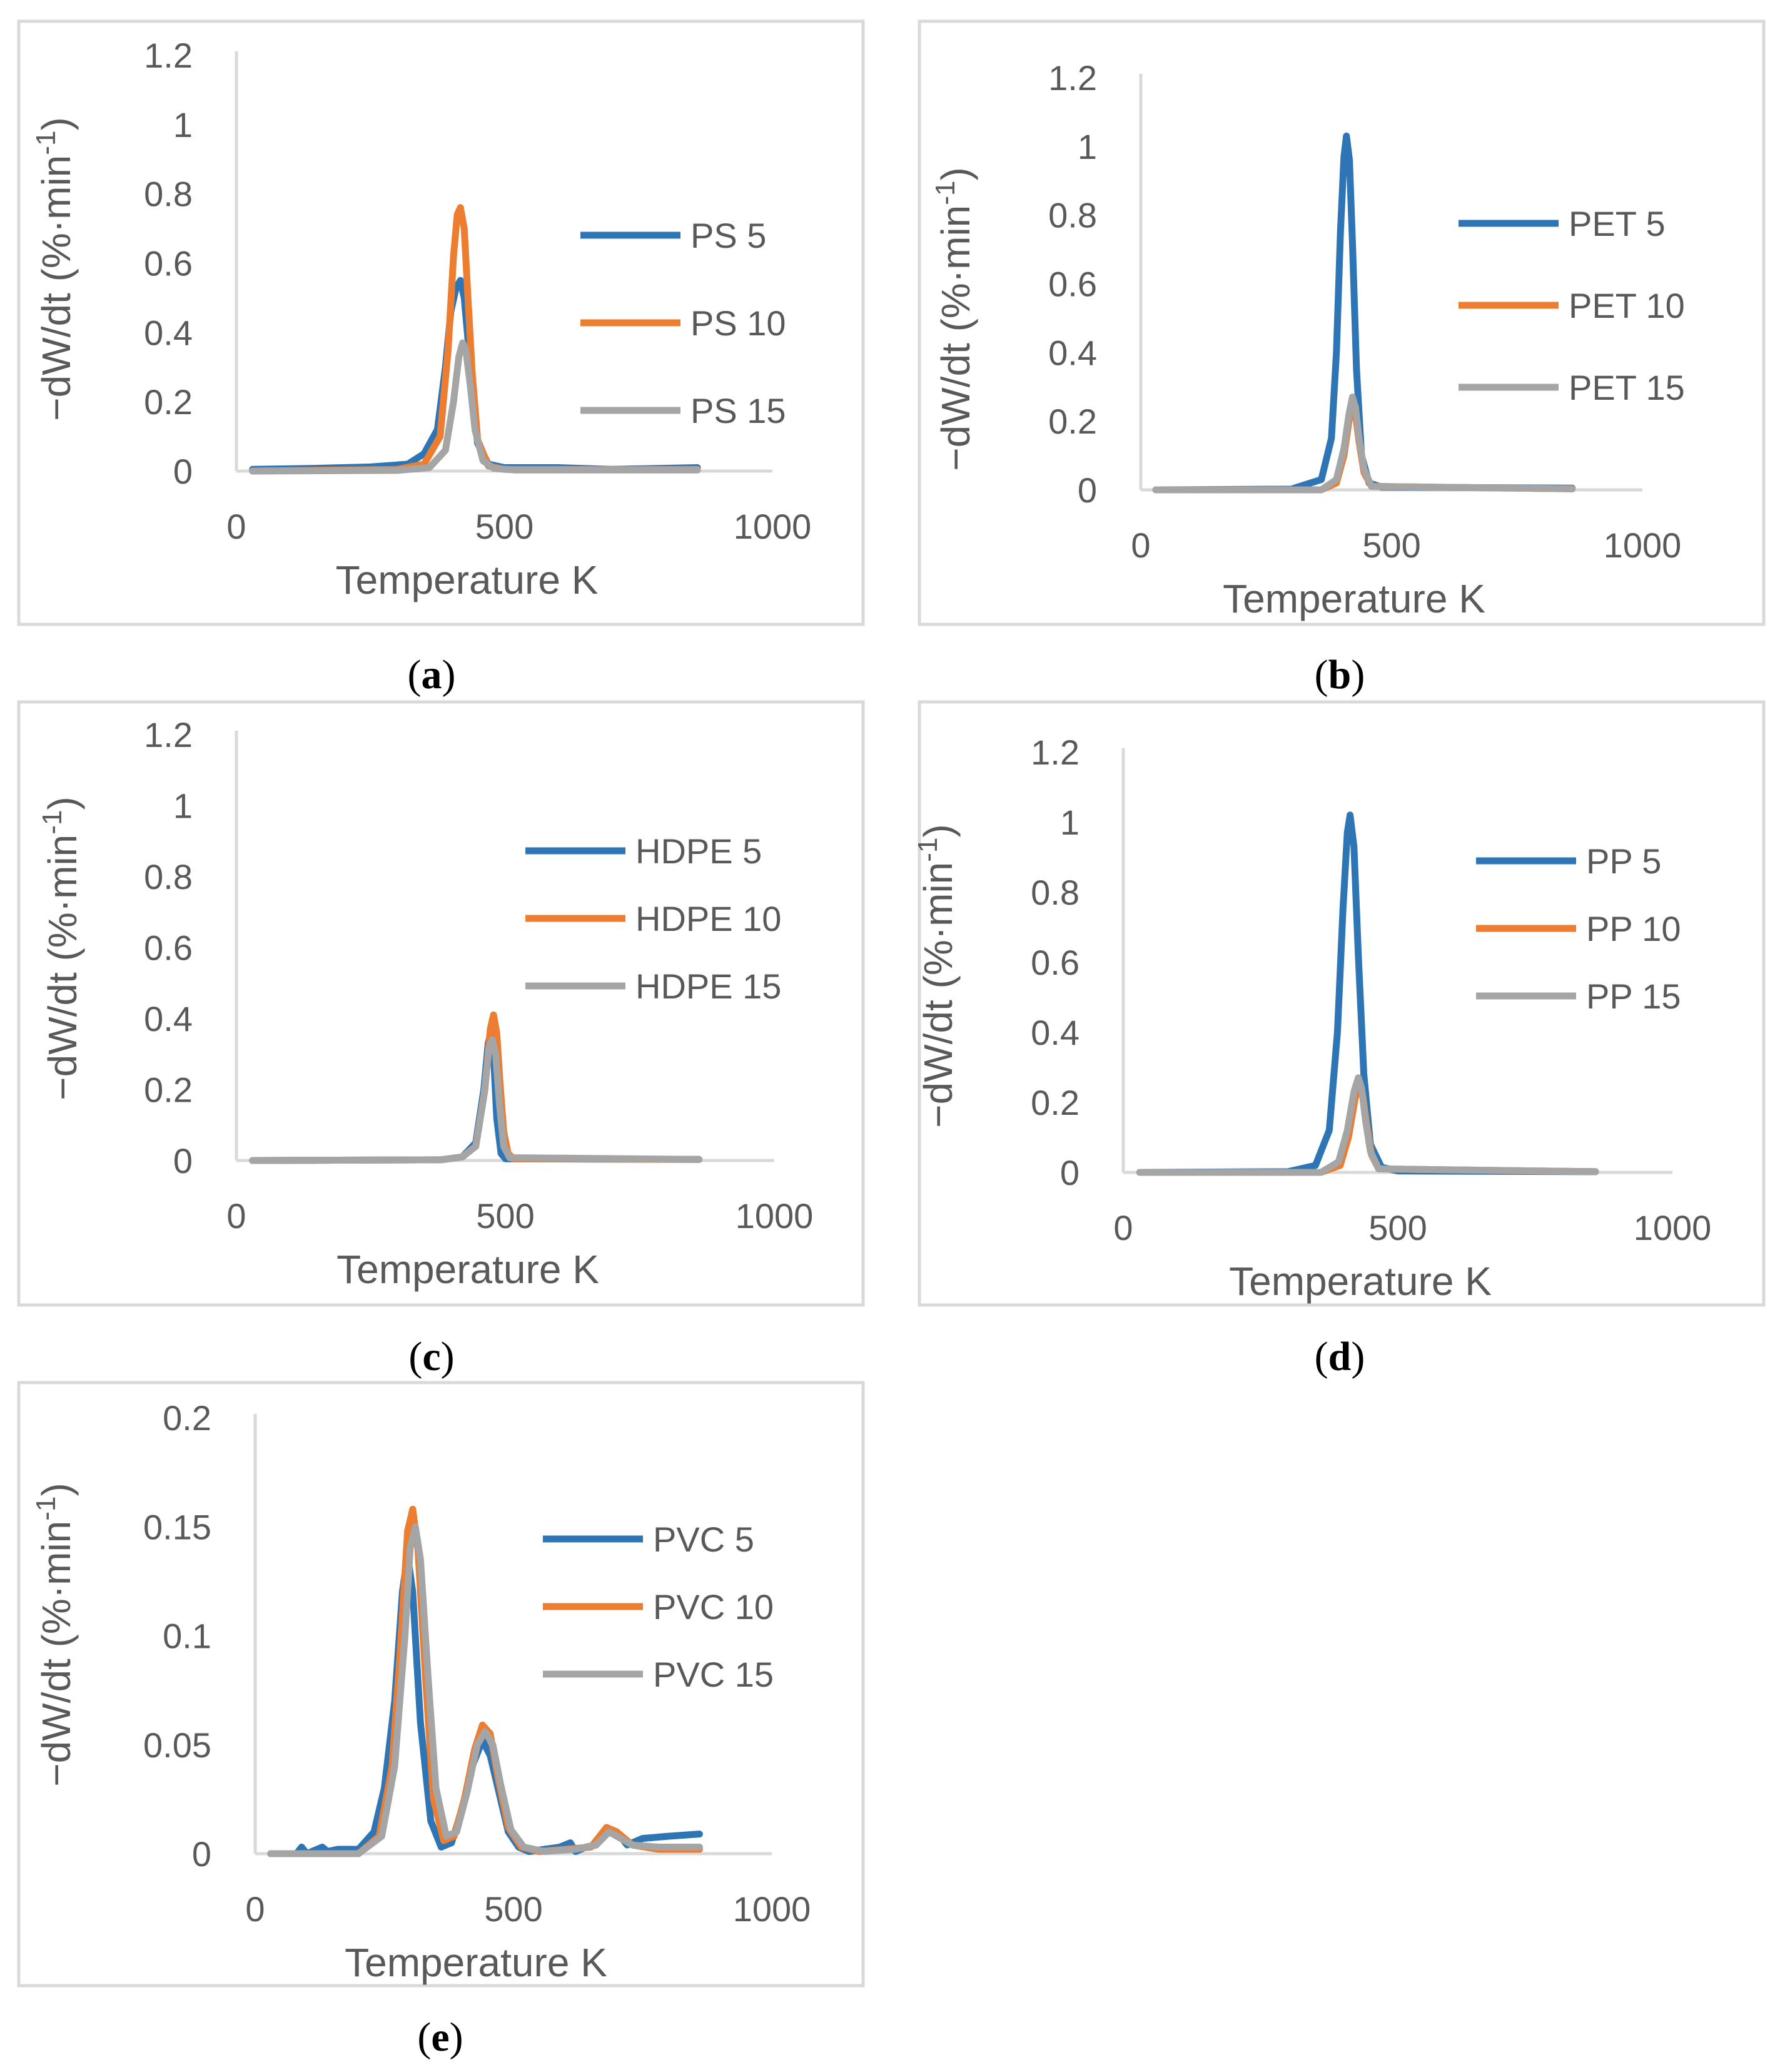  What do you see at coordinates (1633, 928) in the screenshot?
I see `legend-label: PP 10` at bounding box center [1633, 928].